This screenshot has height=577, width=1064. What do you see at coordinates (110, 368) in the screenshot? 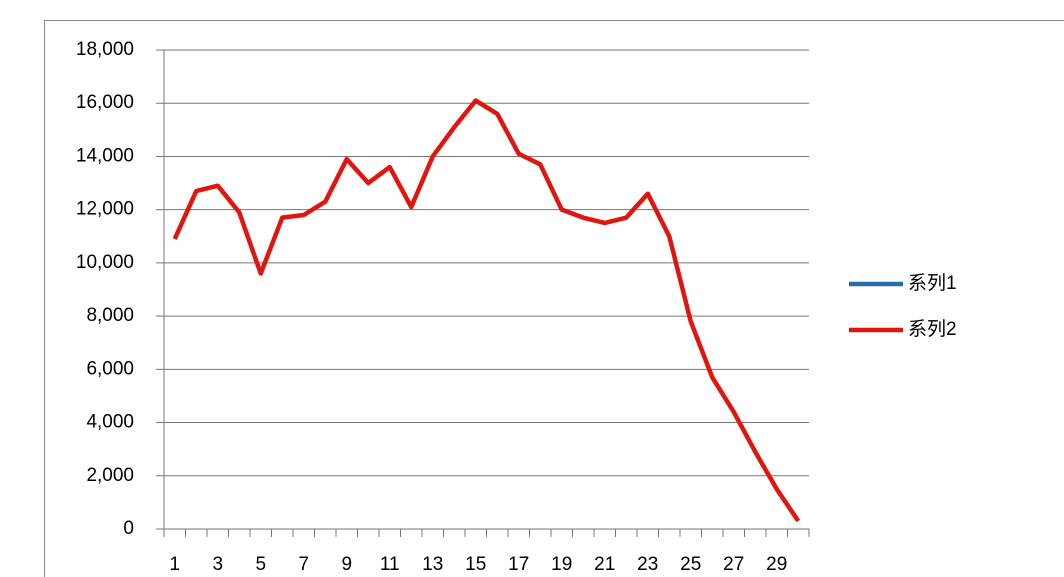
I see `y-tick-label: 6,000` at bounding box center [110, 368].